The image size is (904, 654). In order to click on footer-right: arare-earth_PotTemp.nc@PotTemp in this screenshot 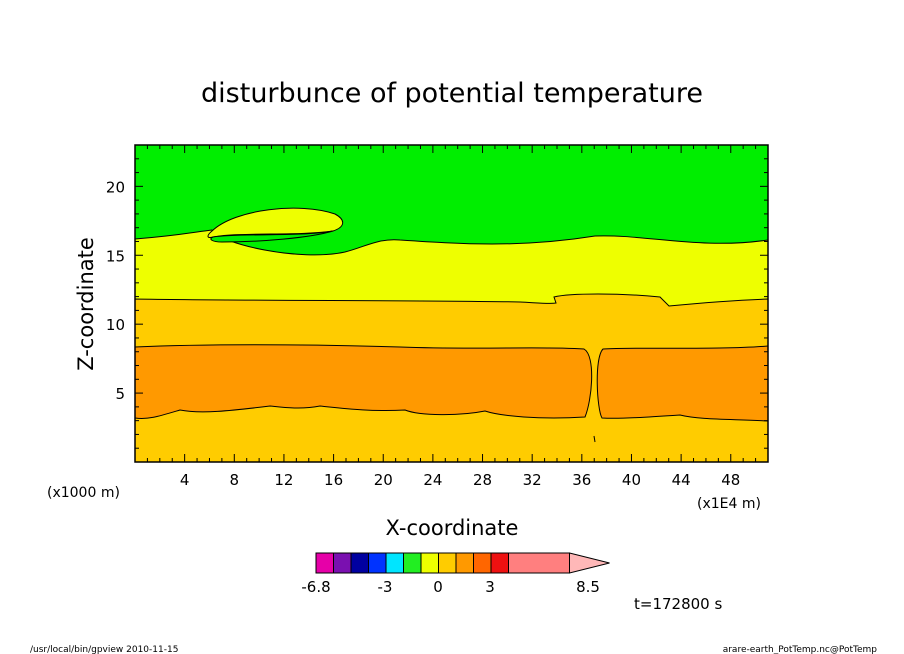, I will do `click(800, 649)`.